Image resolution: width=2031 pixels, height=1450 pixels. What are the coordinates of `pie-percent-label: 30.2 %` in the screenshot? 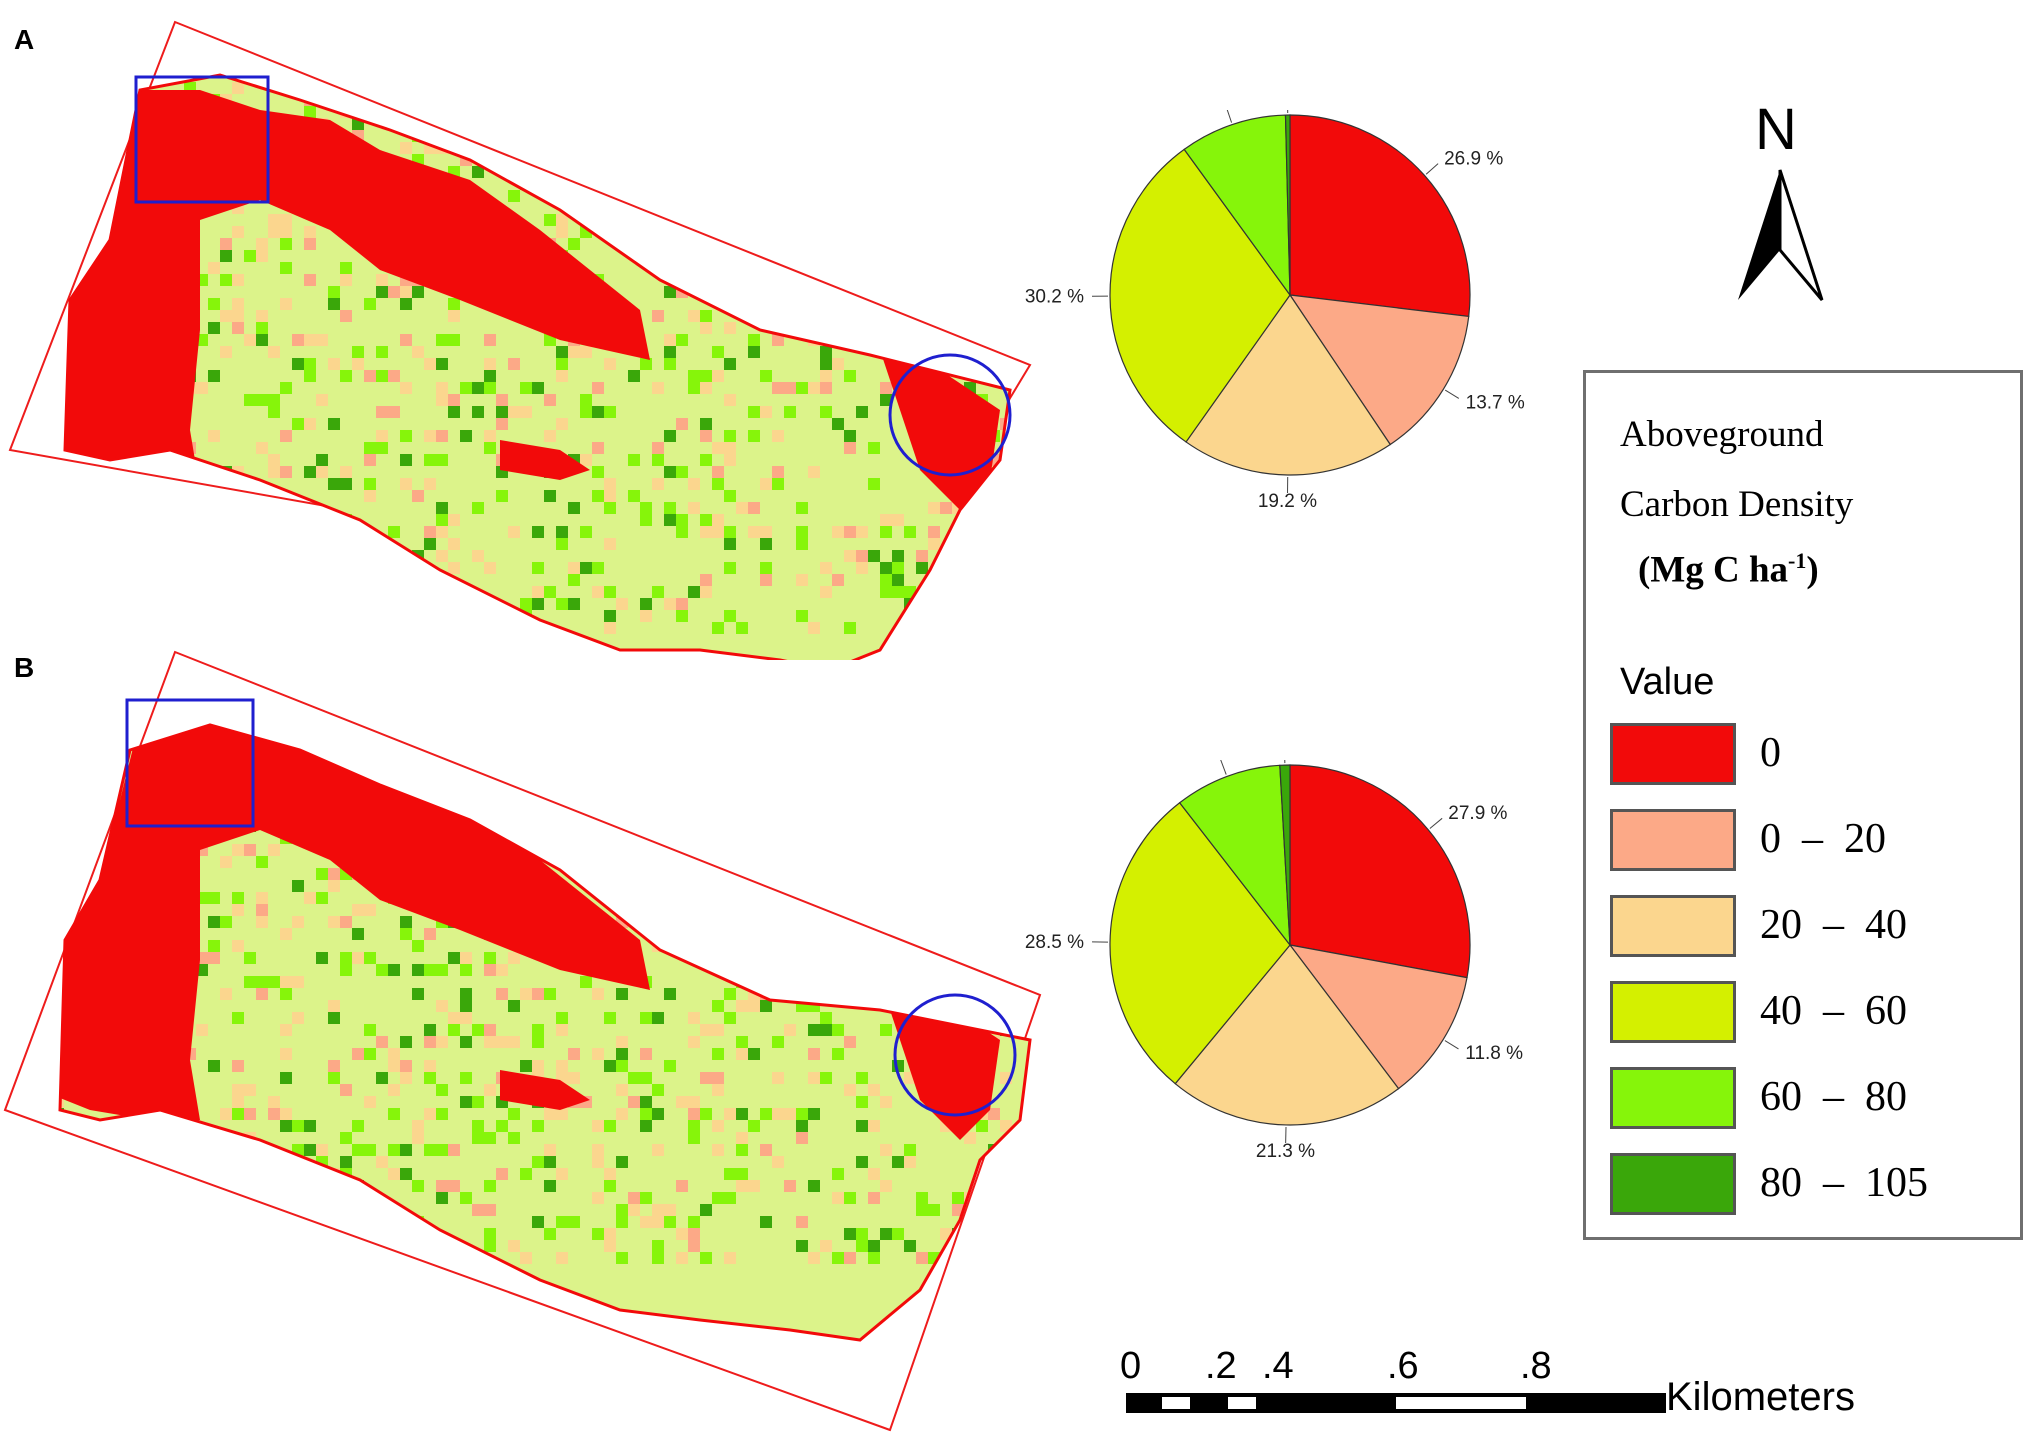 It's located at (1054, 296).